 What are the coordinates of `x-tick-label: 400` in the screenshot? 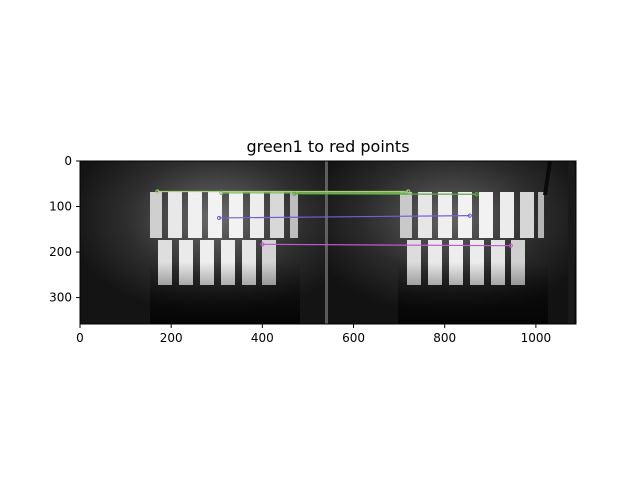 It's located at (262, 338).